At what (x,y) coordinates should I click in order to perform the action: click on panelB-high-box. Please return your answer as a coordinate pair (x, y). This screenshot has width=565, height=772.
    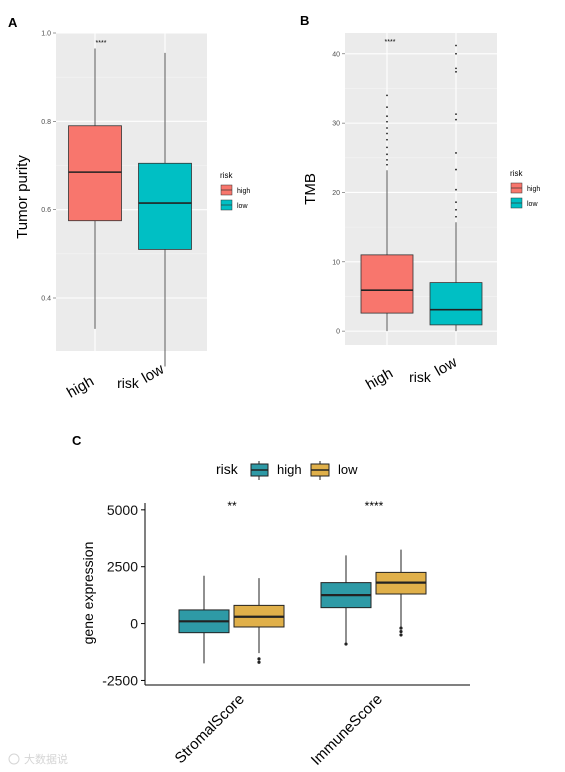
    Looking at the image, I should click on (387, 284).